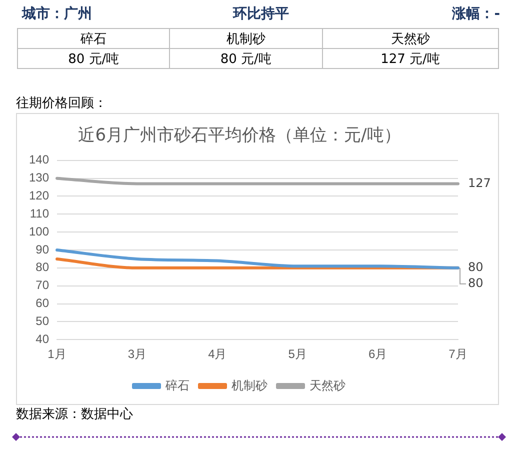  Describe the element at coordinates (57, 354) in the screenshot. I see `x-tick-label: 1月` at that location.